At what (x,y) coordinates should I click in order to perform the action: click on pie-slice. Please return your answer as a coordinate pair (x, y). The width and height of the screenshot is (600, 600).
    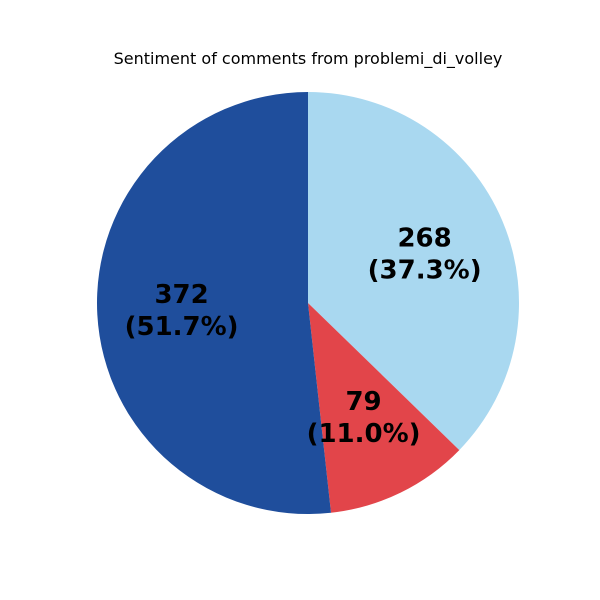
    Looking at the image, I should click on (384, 408).